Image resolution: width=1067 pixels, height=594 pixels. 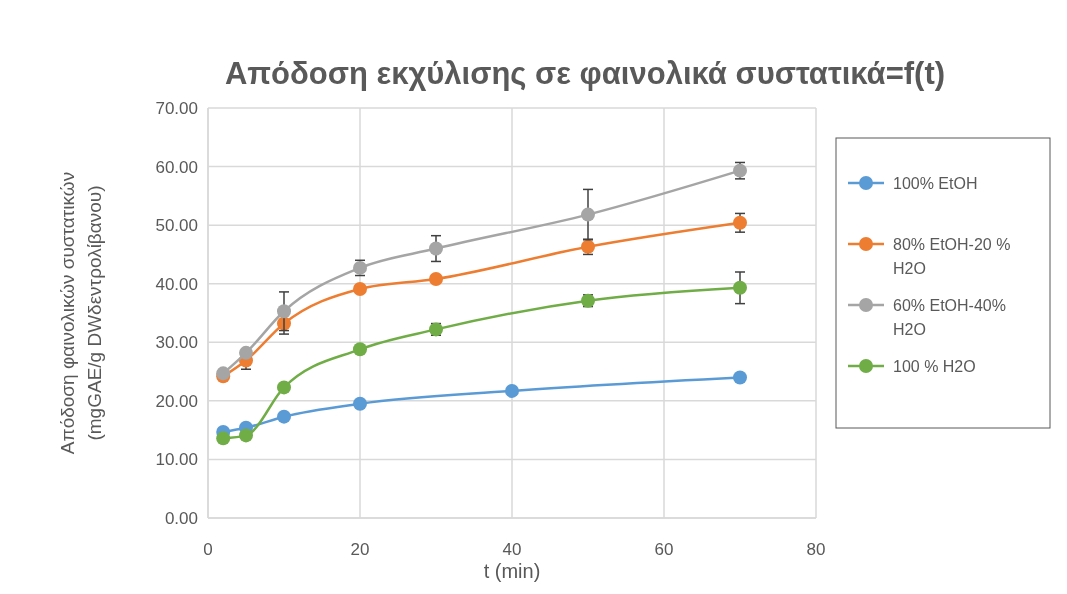 I want to click on legend-label: 80% EtOH-20 % H2O, so click(x=952, y=256).